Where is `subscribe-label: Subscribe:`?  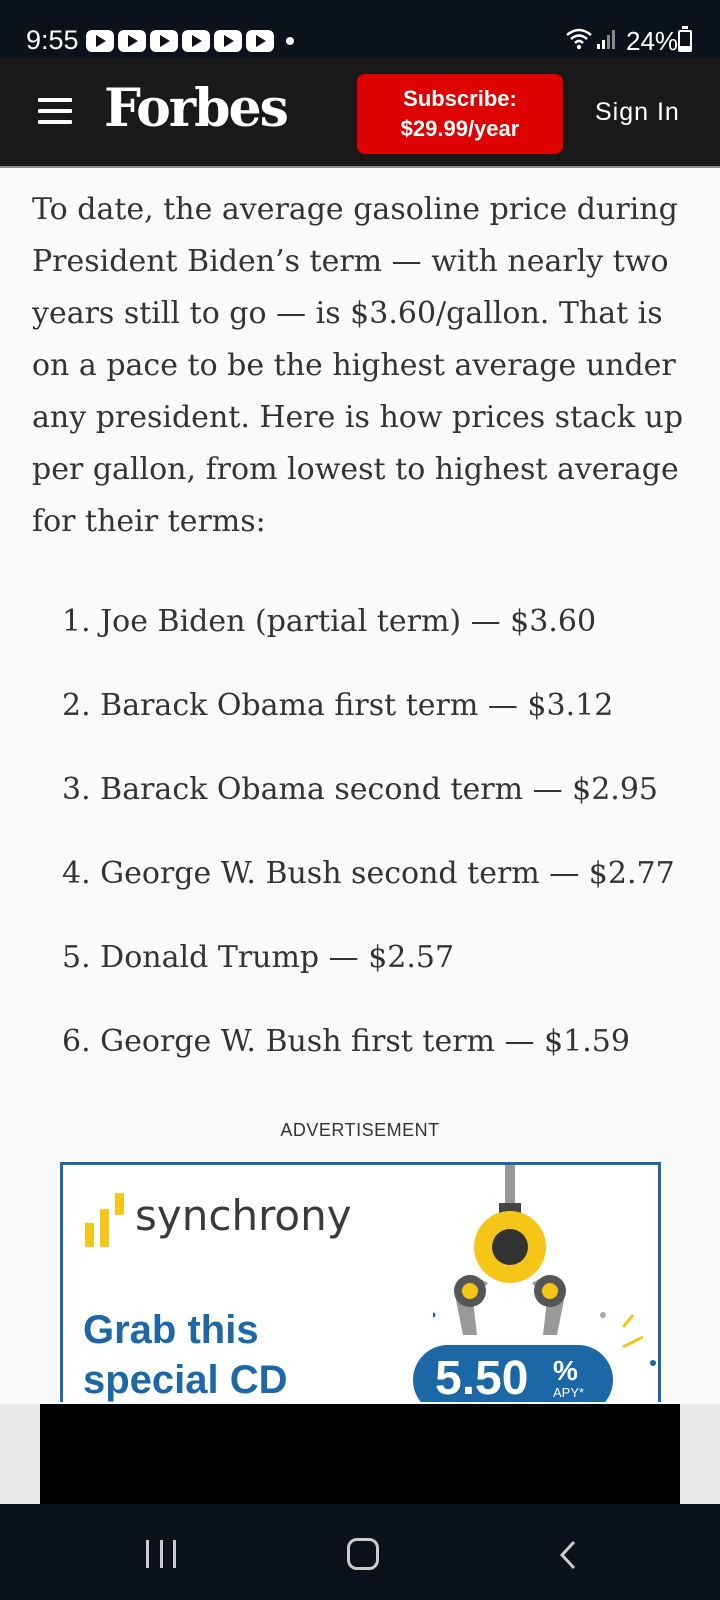 subscribe-label: Subscribe: is located at coordinates (460, 98).